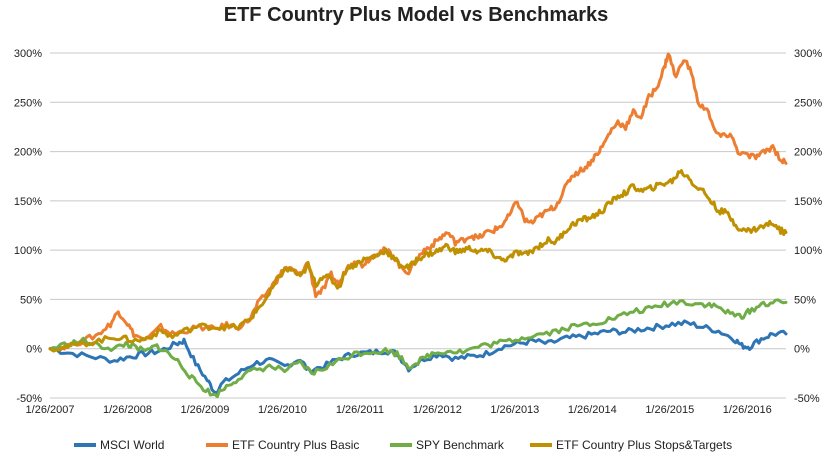 The height and width of the screenshot is (464, 832). Describe the element at coordinates (28, 54) in the screenshot. I see `y-tick-label-left: 300%` at that location.